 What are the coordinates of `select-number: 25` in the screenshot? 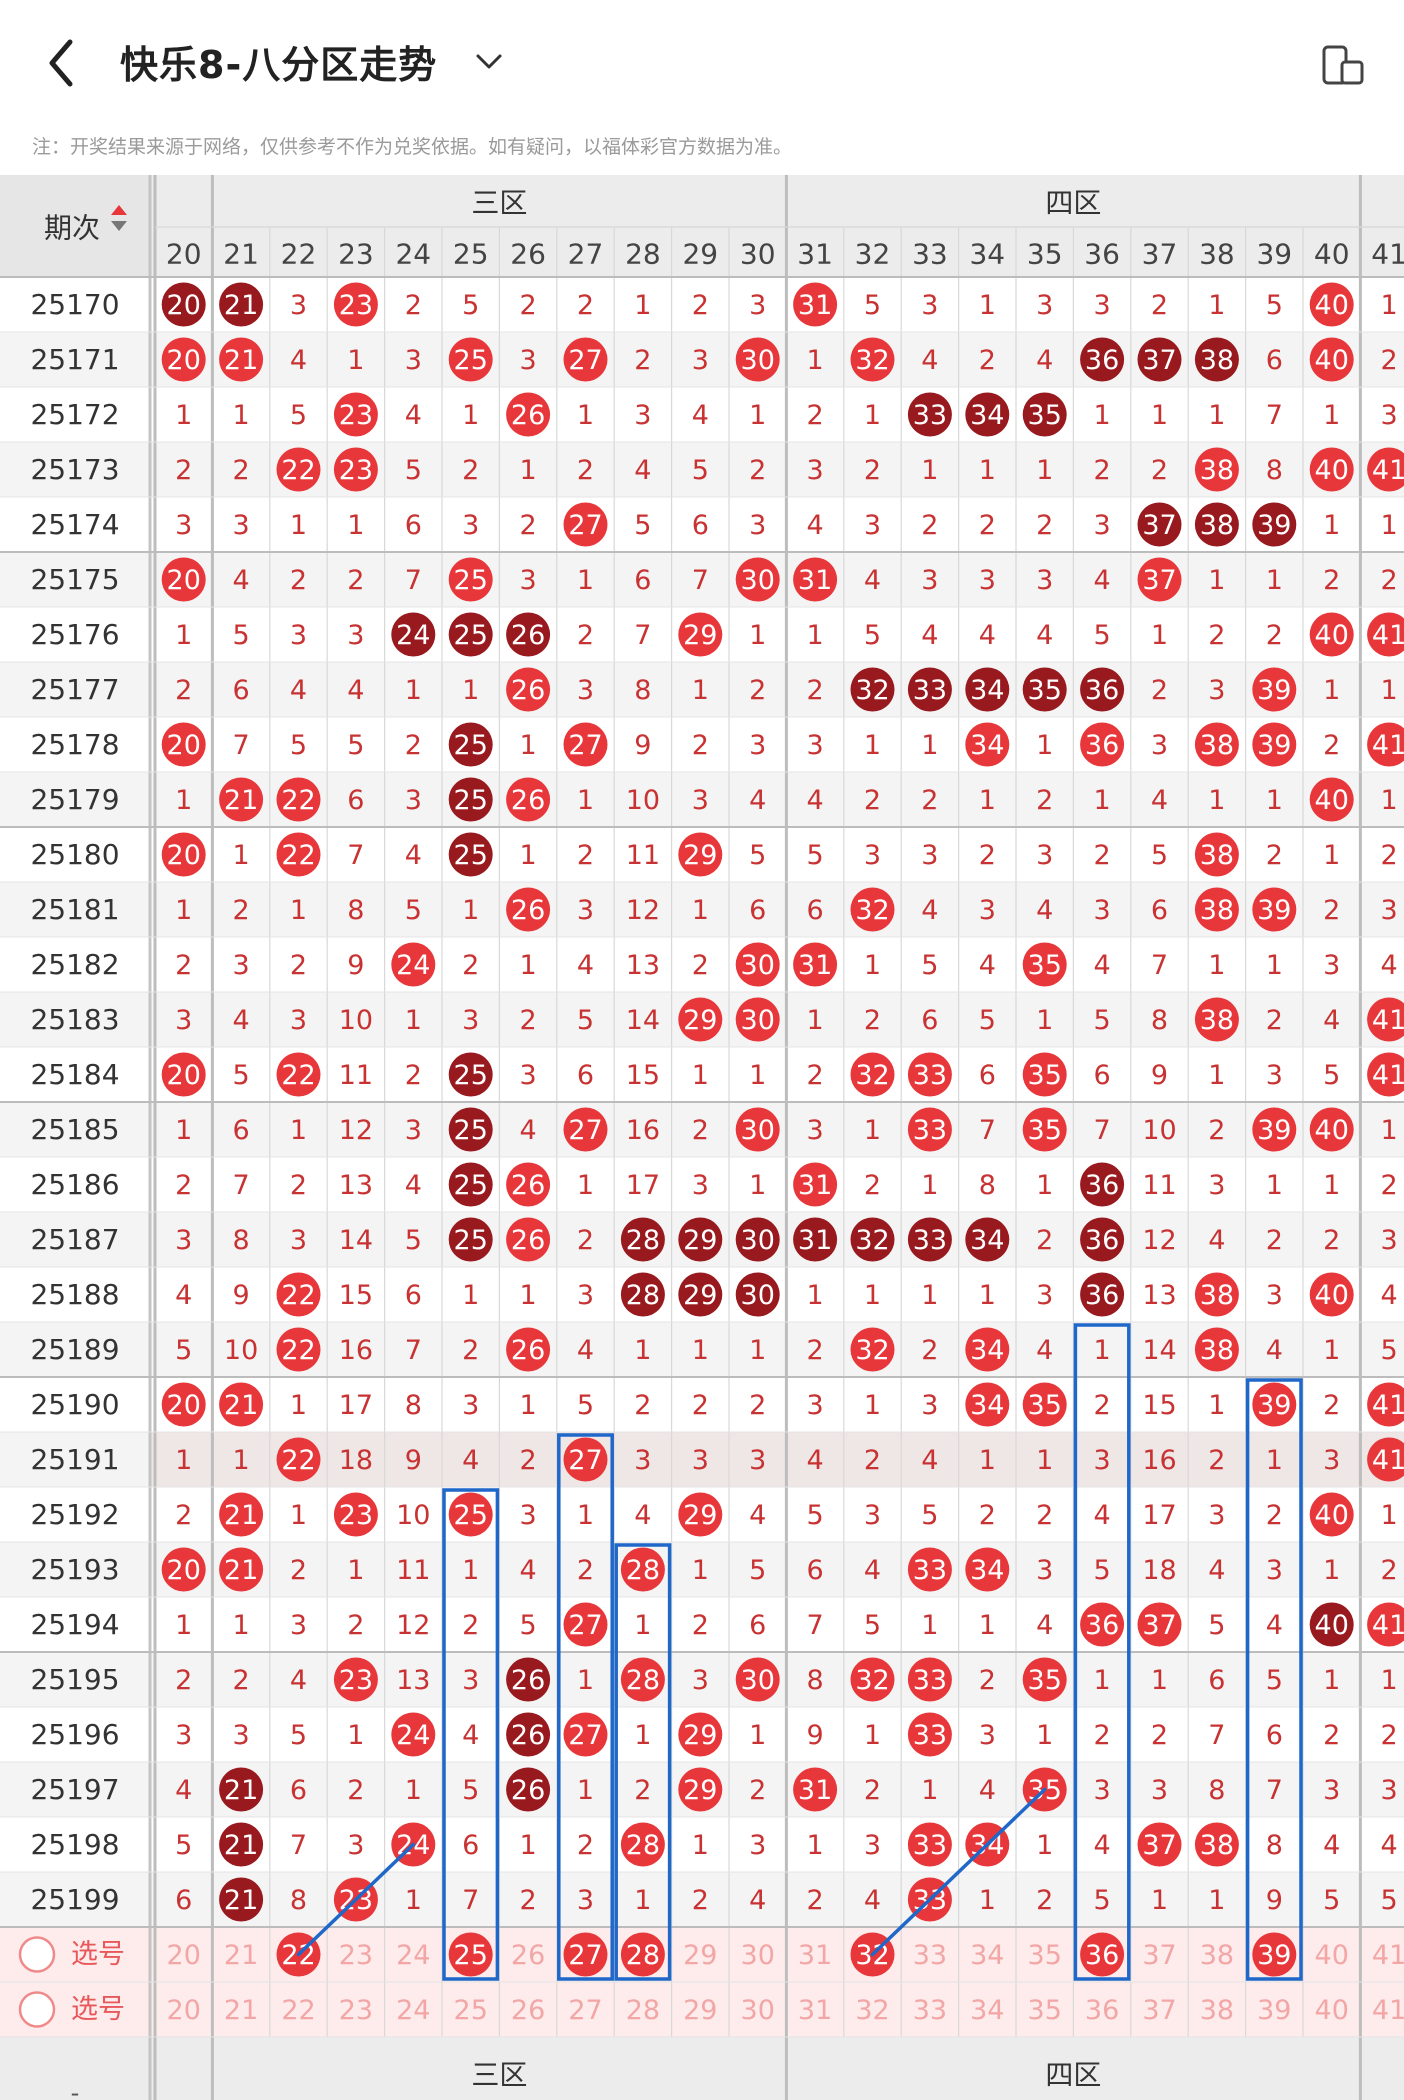 It's located at (471, 2010).